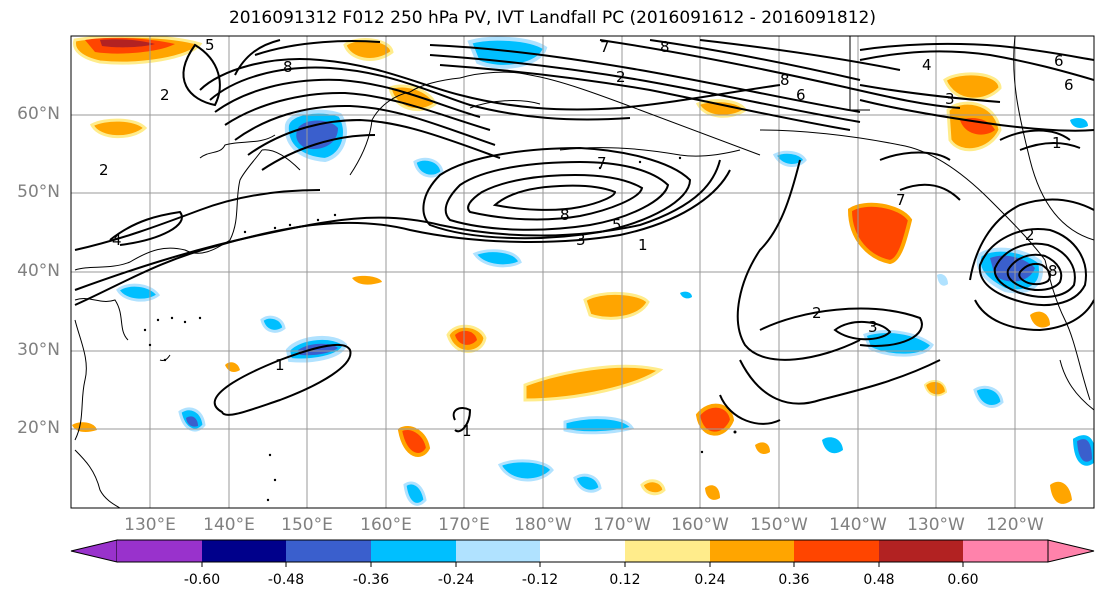  Describe the element at coordinates (456, 580) in the screenshot. I see `colorbar-tick-label: -0.24` at that location.